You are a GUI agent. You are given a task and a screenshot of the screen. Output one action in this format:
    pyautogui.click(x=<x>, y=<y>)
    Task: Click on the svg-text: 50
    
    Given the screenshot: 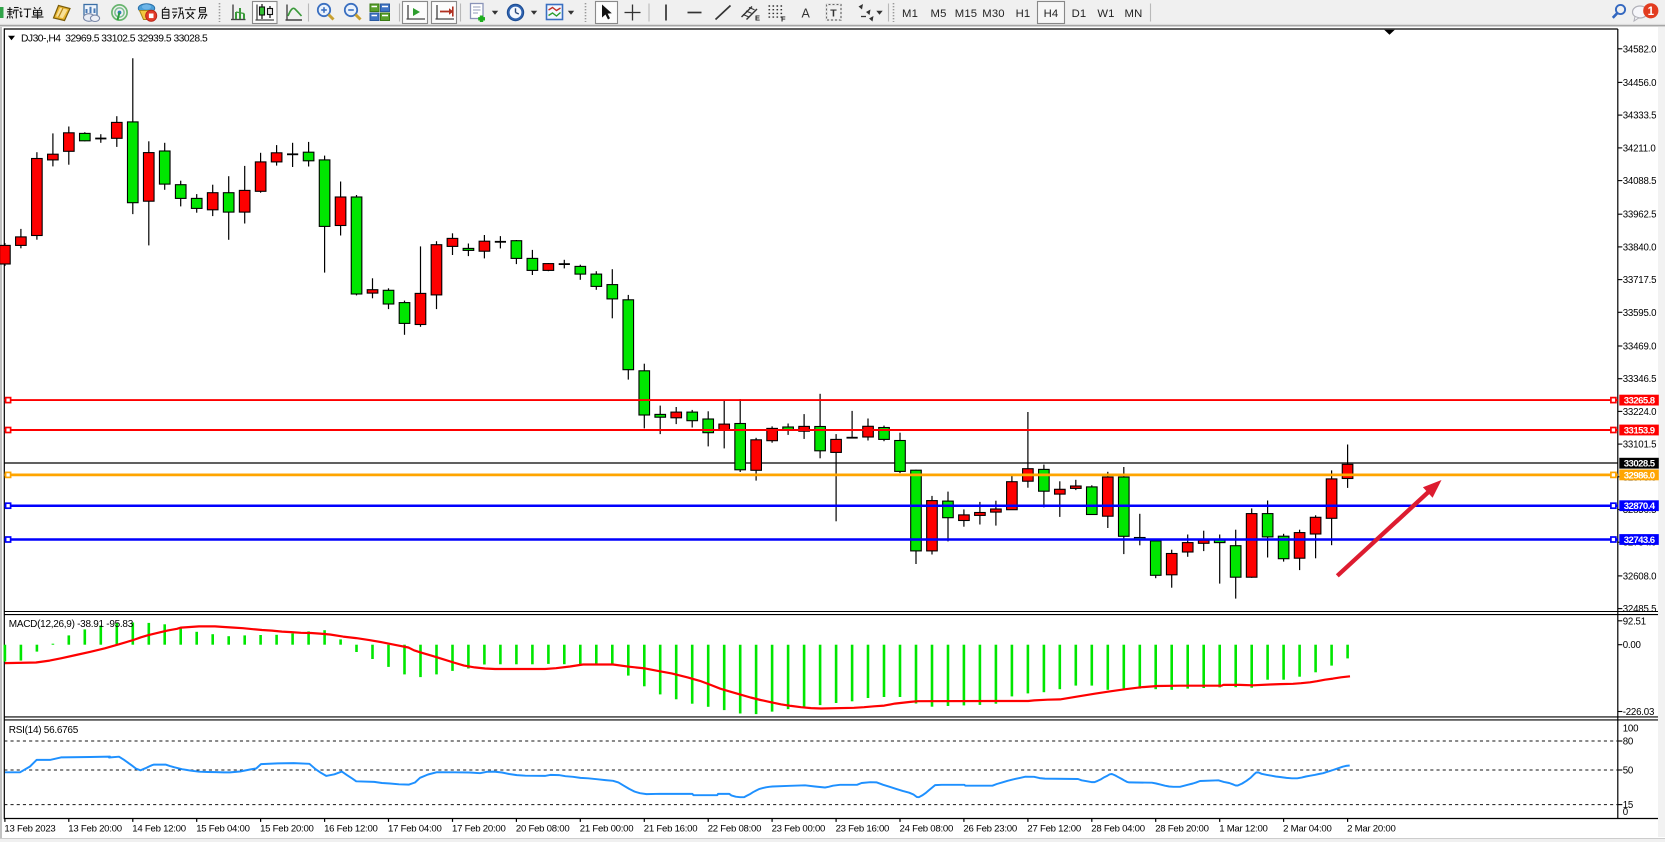 What is the action you would take?
    pyautogui.click(x=1628, y=771)
    